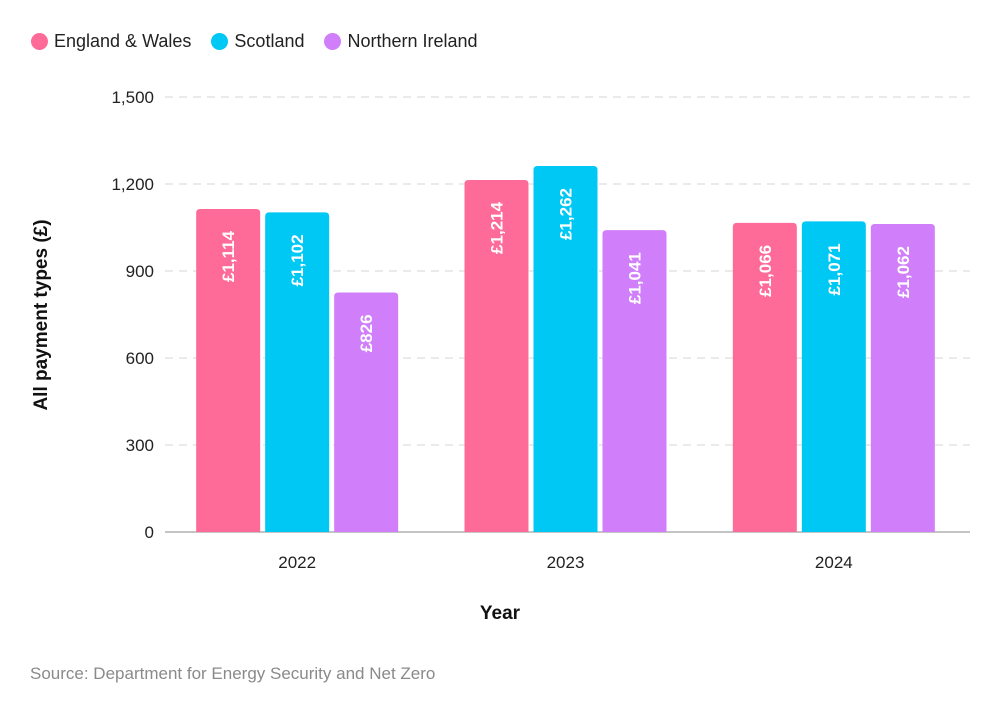 The height and width of the screenshot is (710, 1000). Describe the element at coordinates (140, 445) in the screenshot. I see `y-tick-label: 300` at that location.